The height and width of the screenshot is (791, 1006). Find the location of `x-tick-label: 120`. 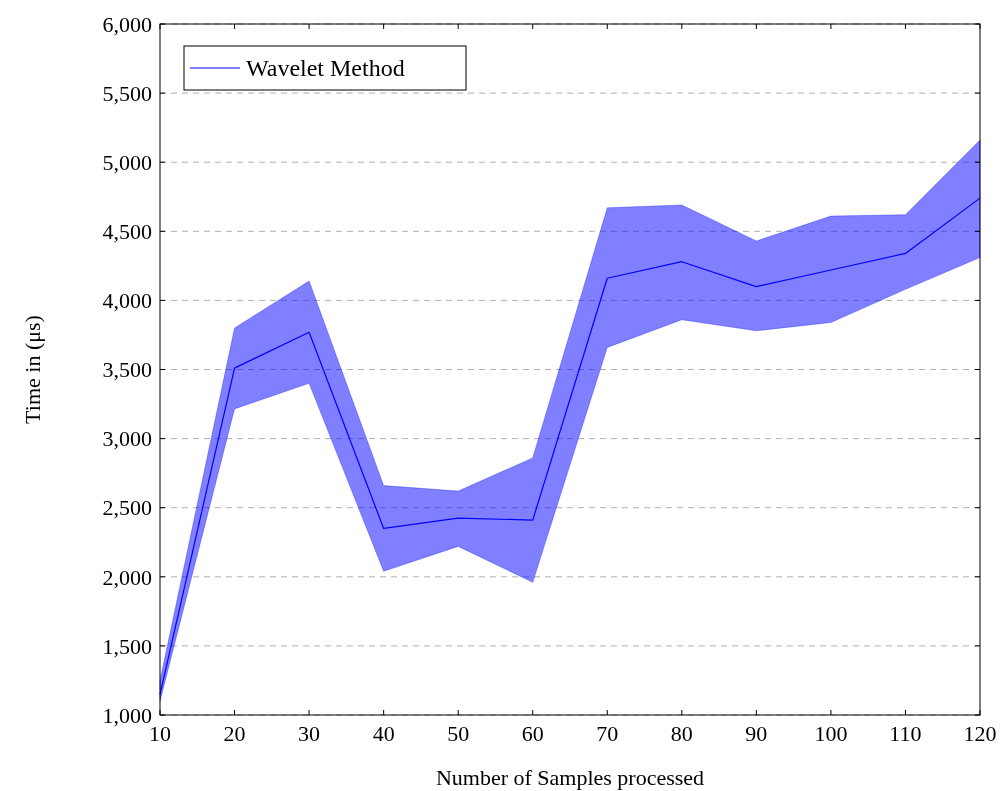

x-tick-label: 120 is located at coordinates (980, 733).